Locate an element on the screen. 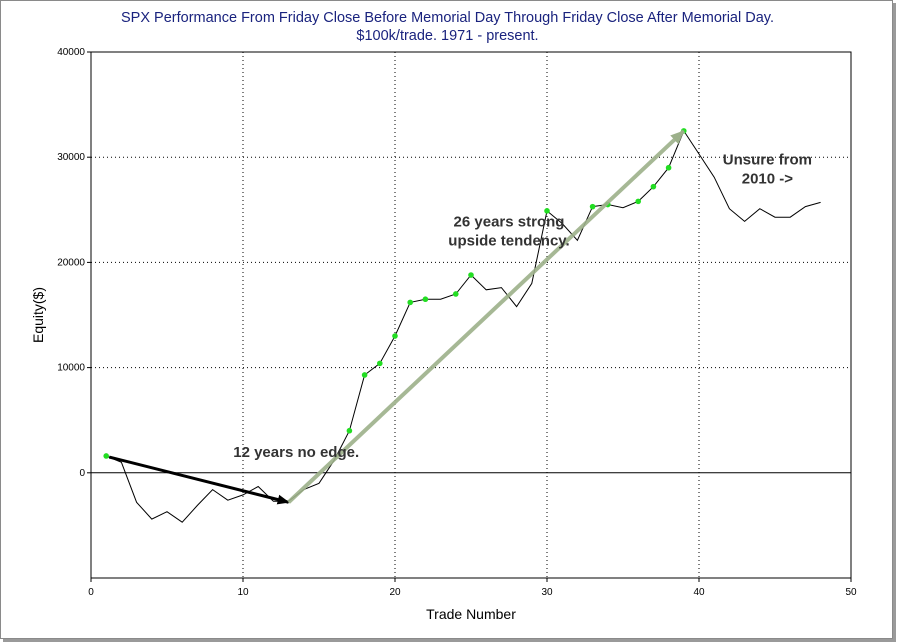 This screenshot has height=643, width=897. annotation-line: 12 years no edge. is located at coordinates (296, 452).